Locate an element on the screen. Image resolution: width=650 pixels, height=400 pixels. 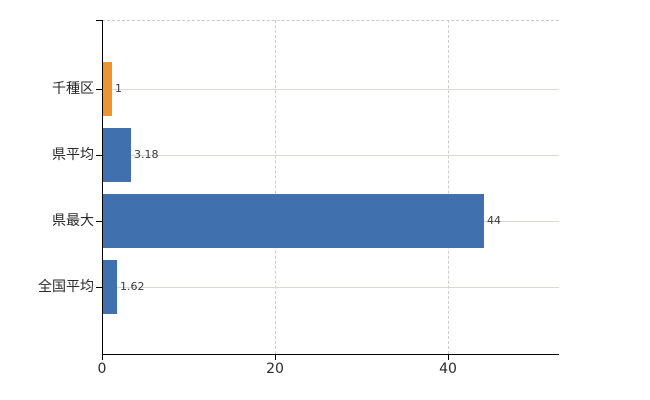
bar-value-label: 44 is located at coordinates (494, 220).